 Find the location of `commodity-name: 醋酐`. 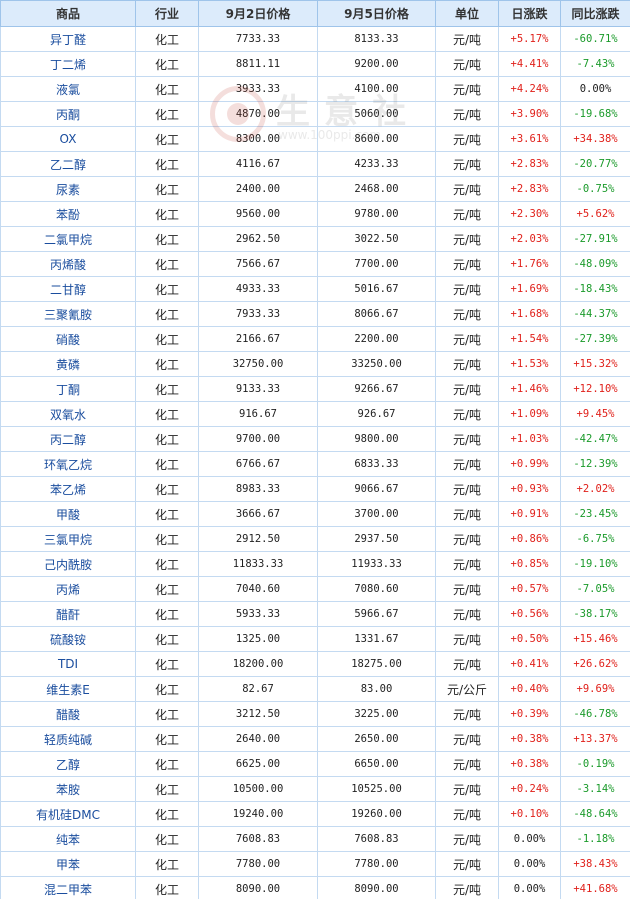

commodity-name: 醋酐 is located at coordinates (68, 614).